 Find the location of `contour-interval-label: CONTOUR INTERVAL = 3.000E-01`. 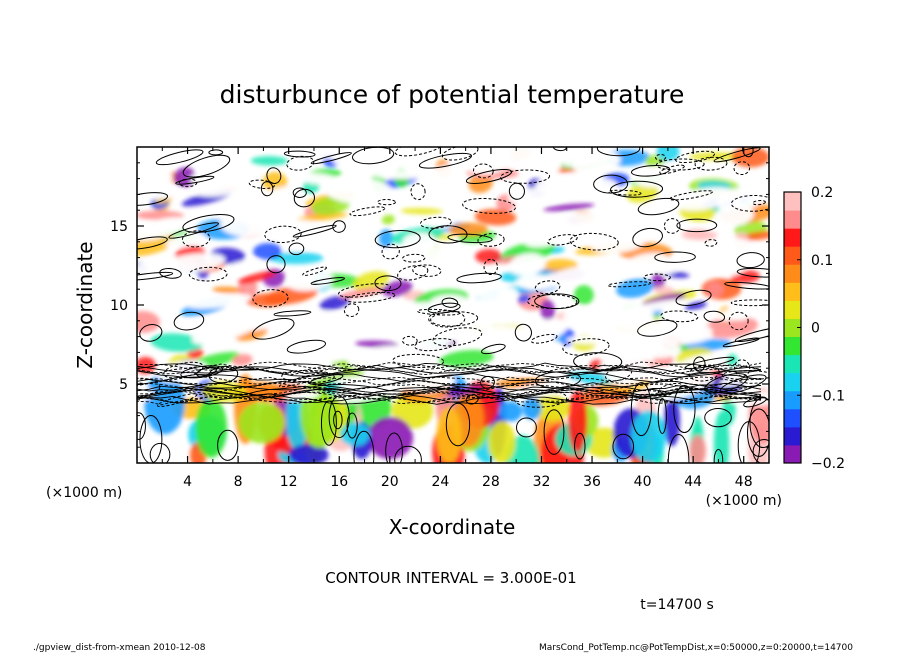

contour-interval-label: CONTOUR INTERVAL = 3.000E-01 is located at coordinates (450, 578).